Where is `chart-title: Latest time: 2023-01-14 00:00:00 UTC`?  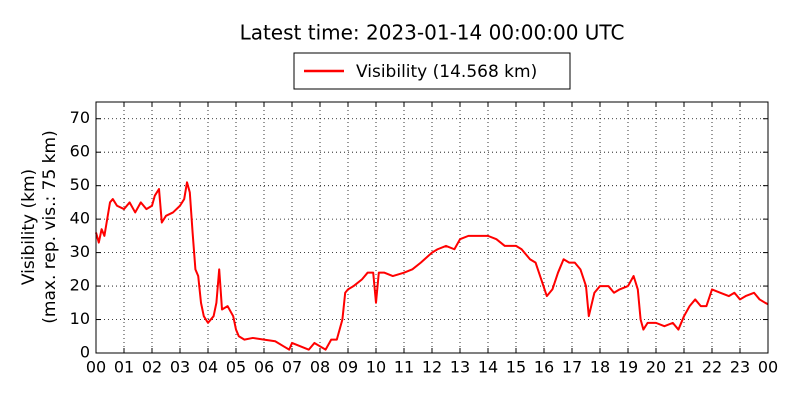 chart-title: Latest time: 2023-01-14 00:00:00 UTC is located at coordinates (432, 33).